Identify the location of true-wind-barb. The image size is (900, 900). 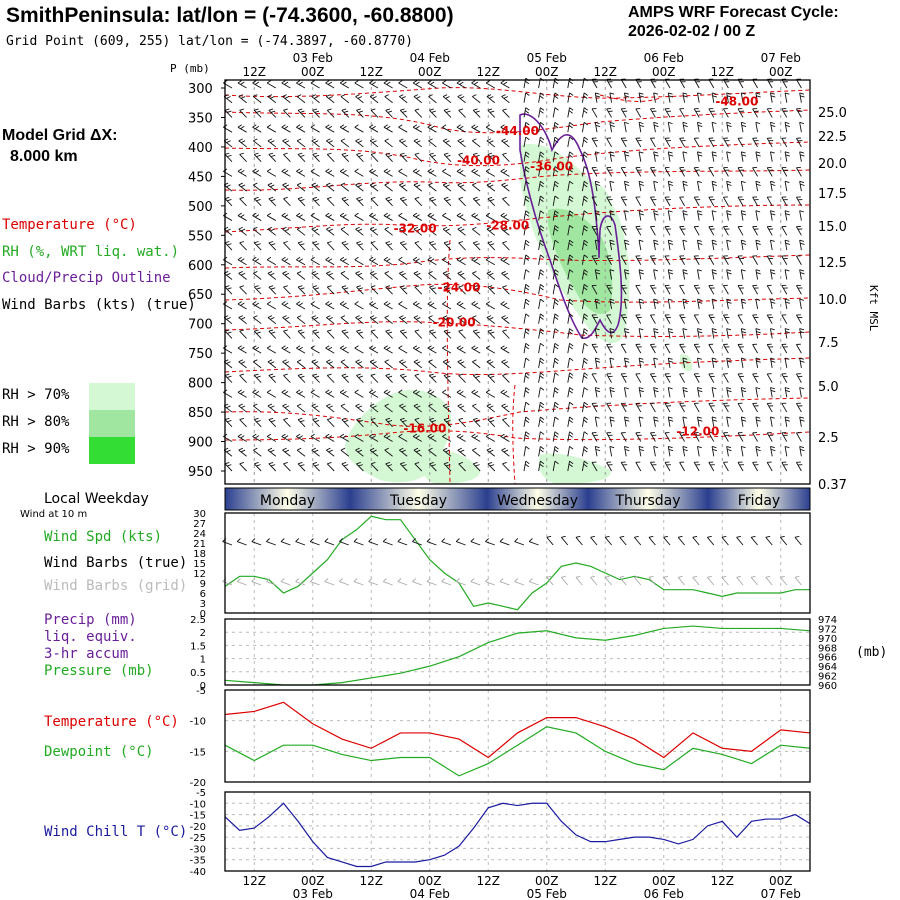
(402, 542).